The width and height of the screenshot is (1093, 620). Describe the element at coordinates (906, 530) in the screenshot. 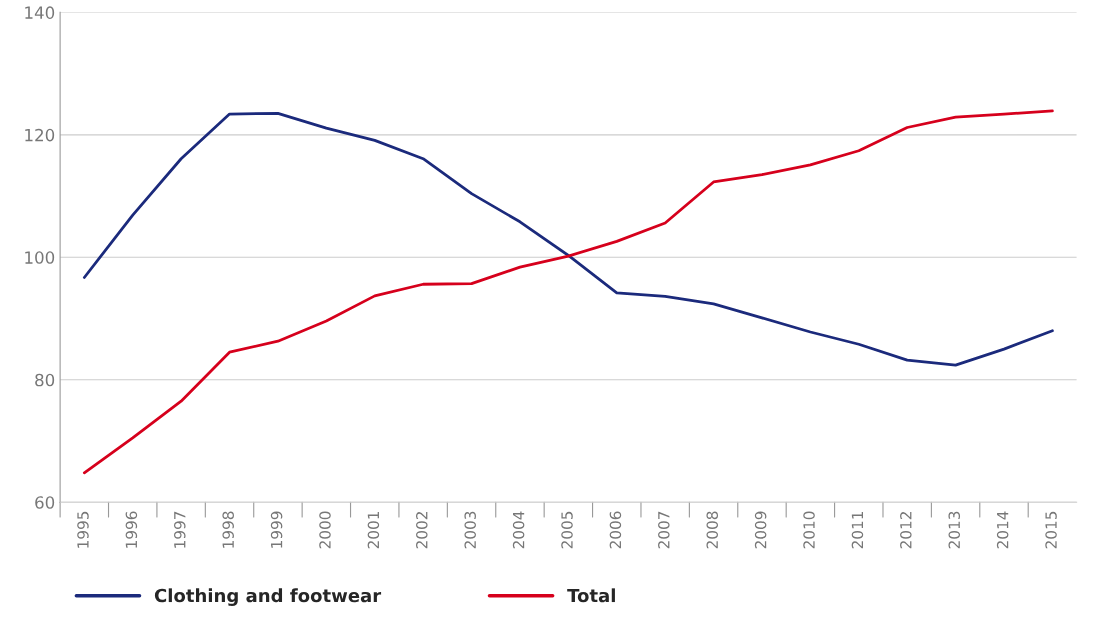

I see `x-tick-label: 2012` at that location.